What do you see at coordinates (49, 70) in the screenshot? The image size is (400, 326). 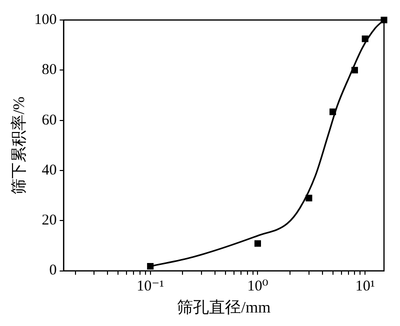 I see `y-tick-label: 80` at bounding box center [49, 70].